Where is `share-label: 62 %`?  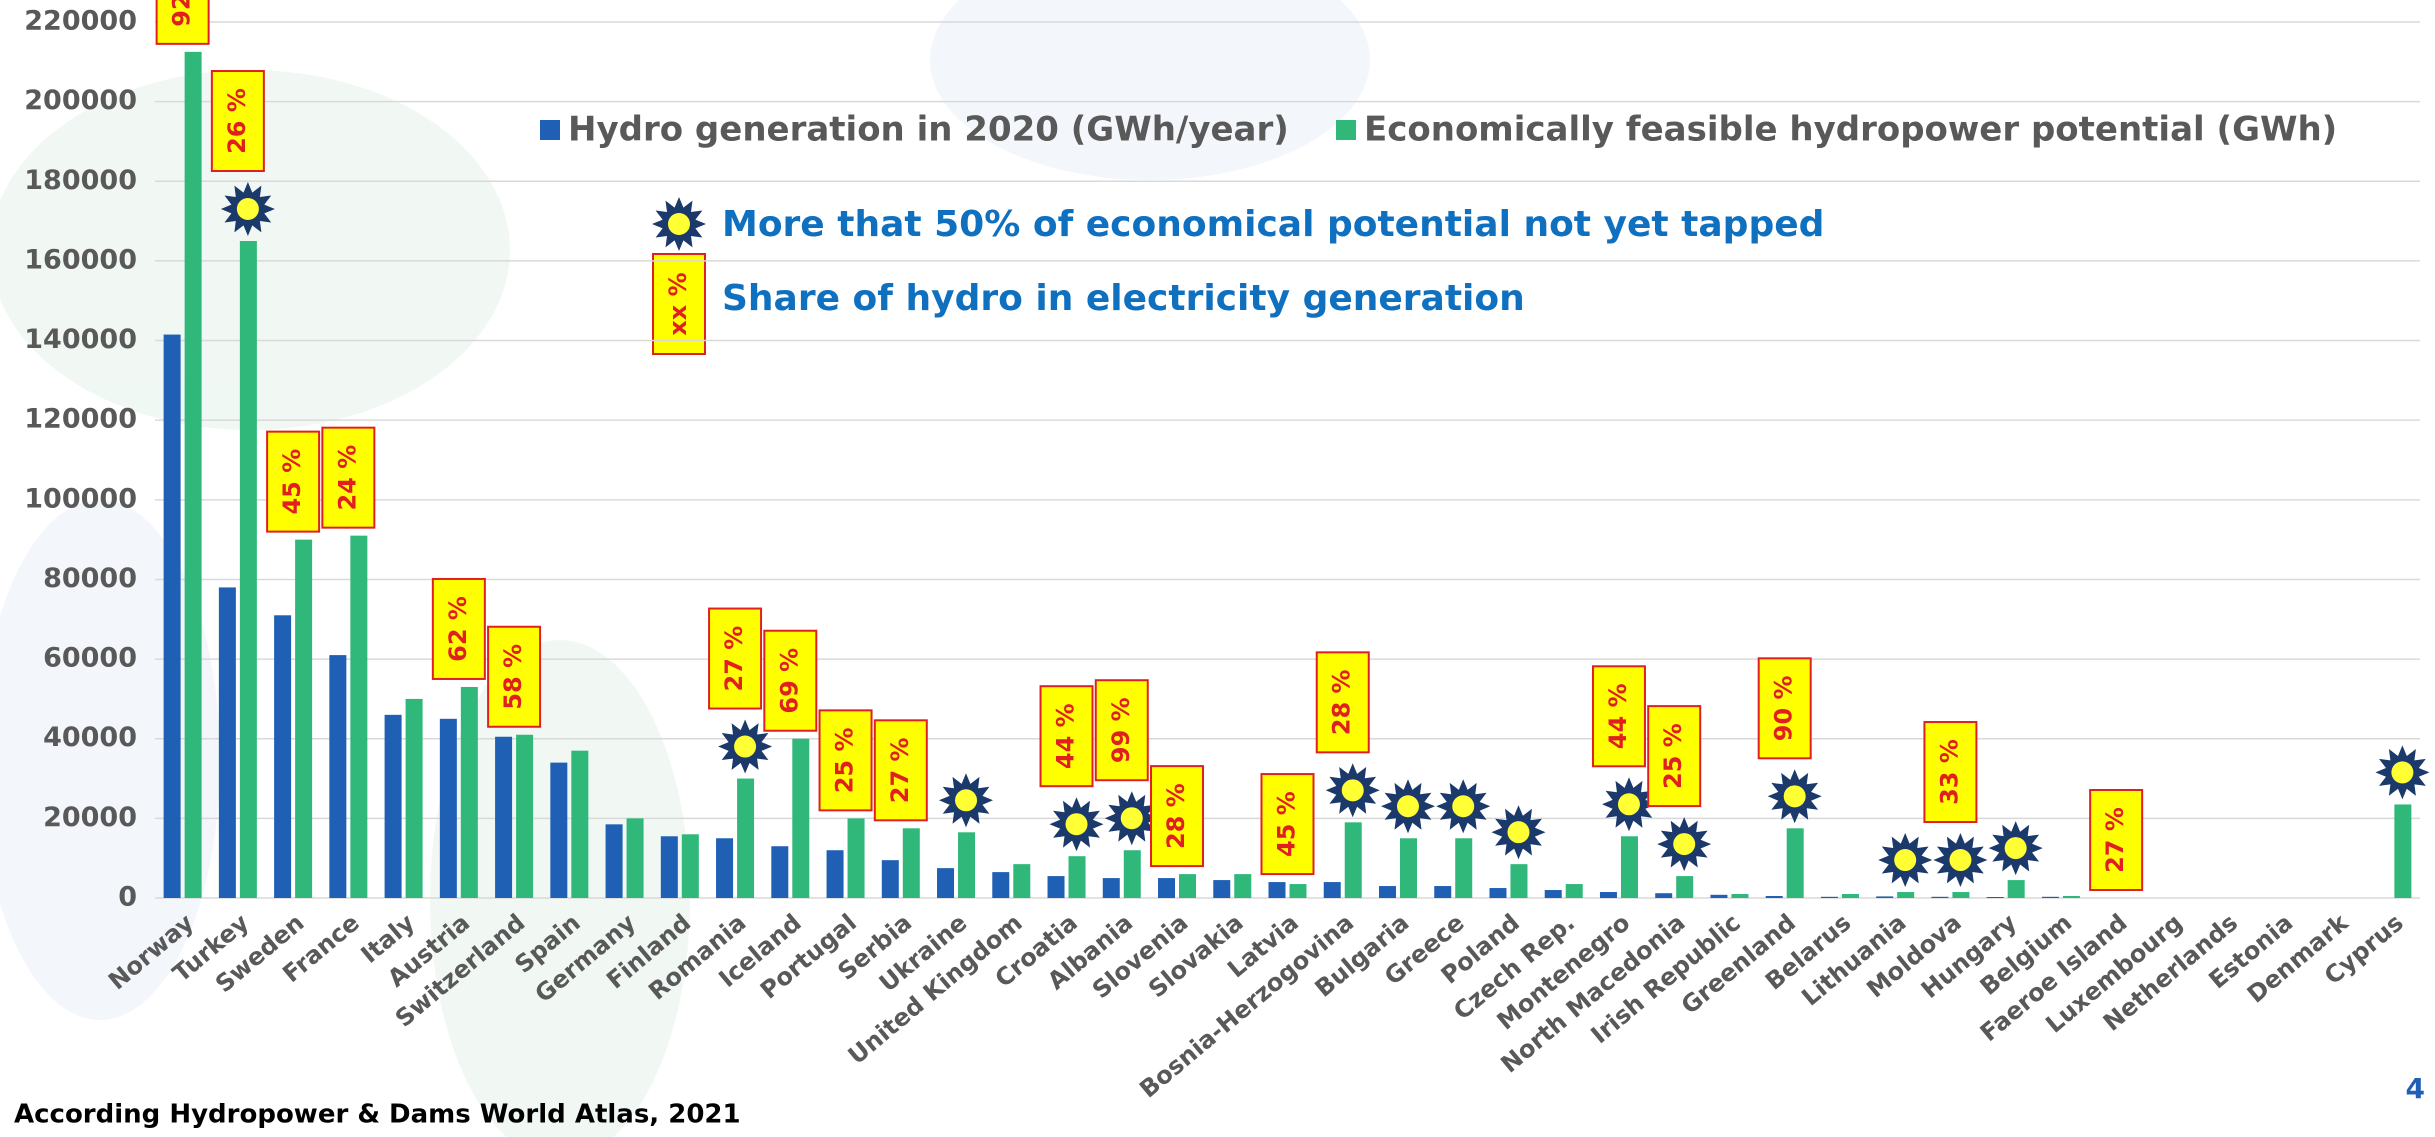
share-label: 62 % is located at coordinates (458, 629).